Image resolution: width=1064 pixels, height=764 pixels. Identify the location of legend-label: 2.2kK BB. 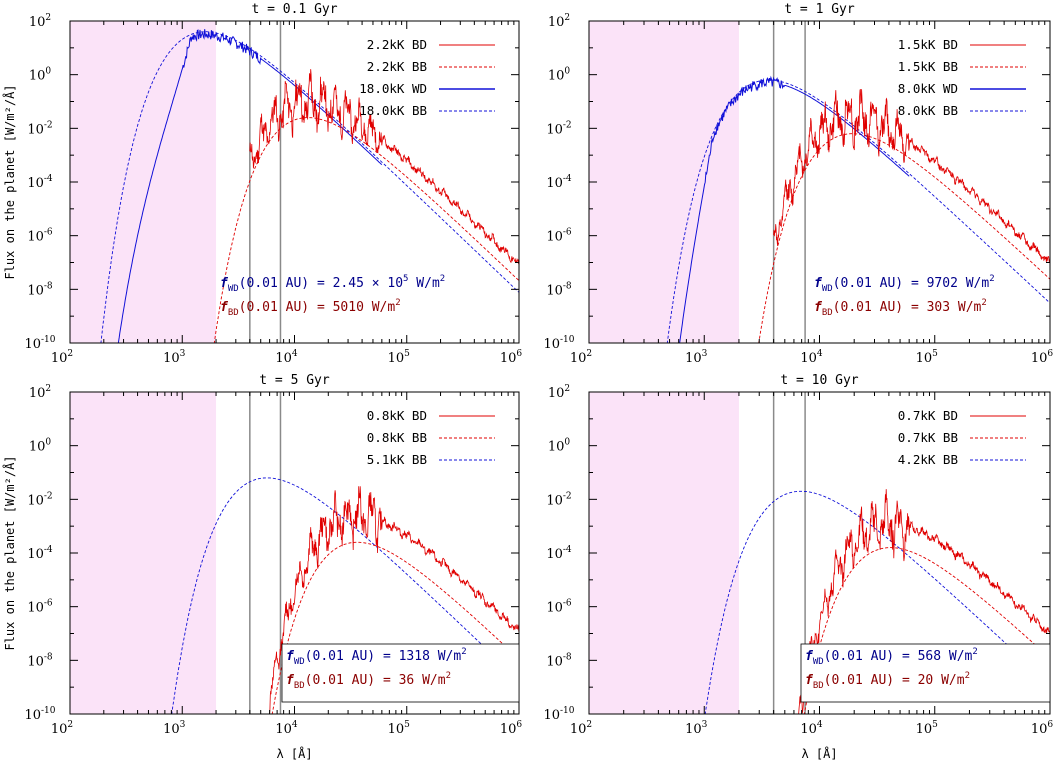
(397, 66).